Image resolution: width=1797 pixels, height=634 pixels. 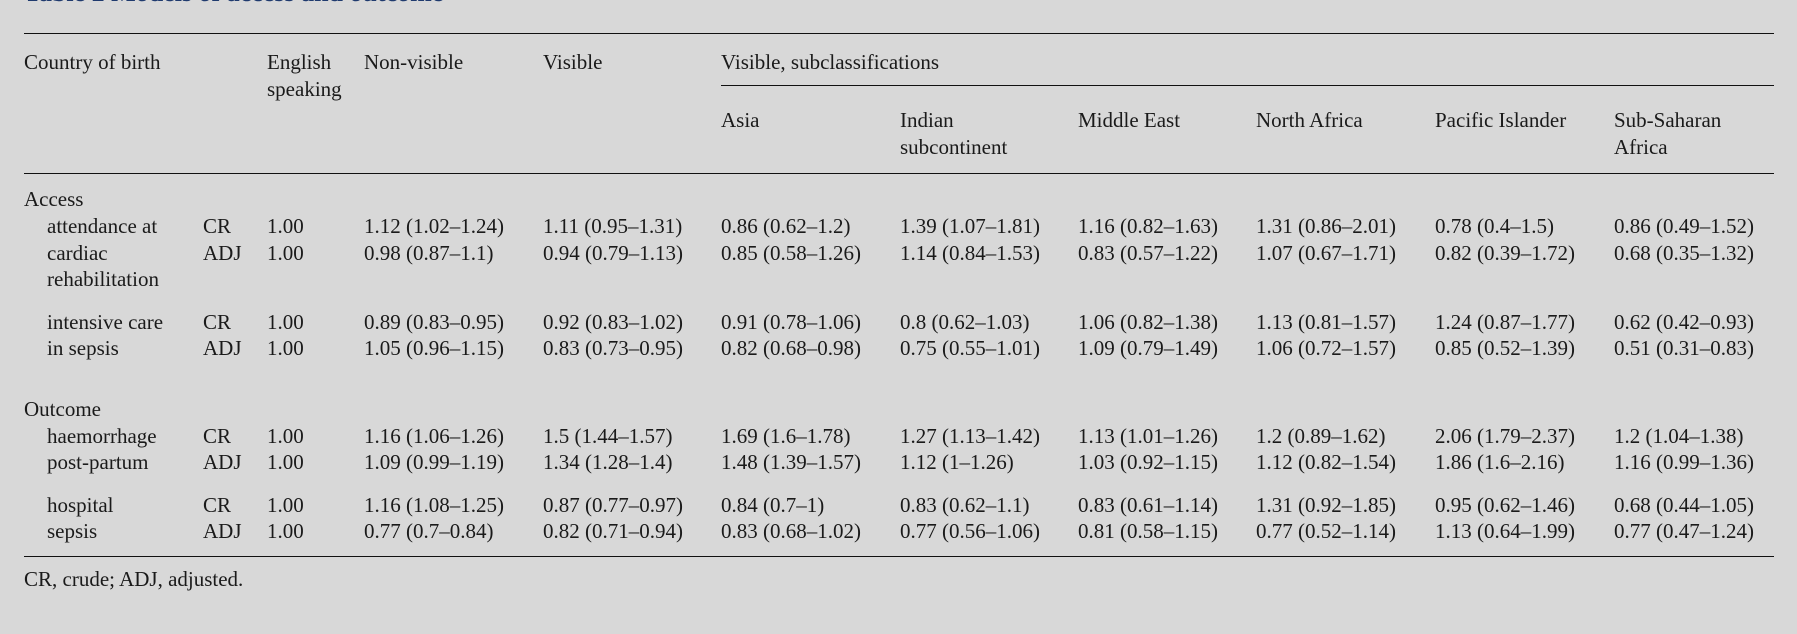 What do you see at coordinates (1684, 226) in the screenshot?
I see `cell: 0.86 (0.49–1.52)` at bounding box center [1684, 226].